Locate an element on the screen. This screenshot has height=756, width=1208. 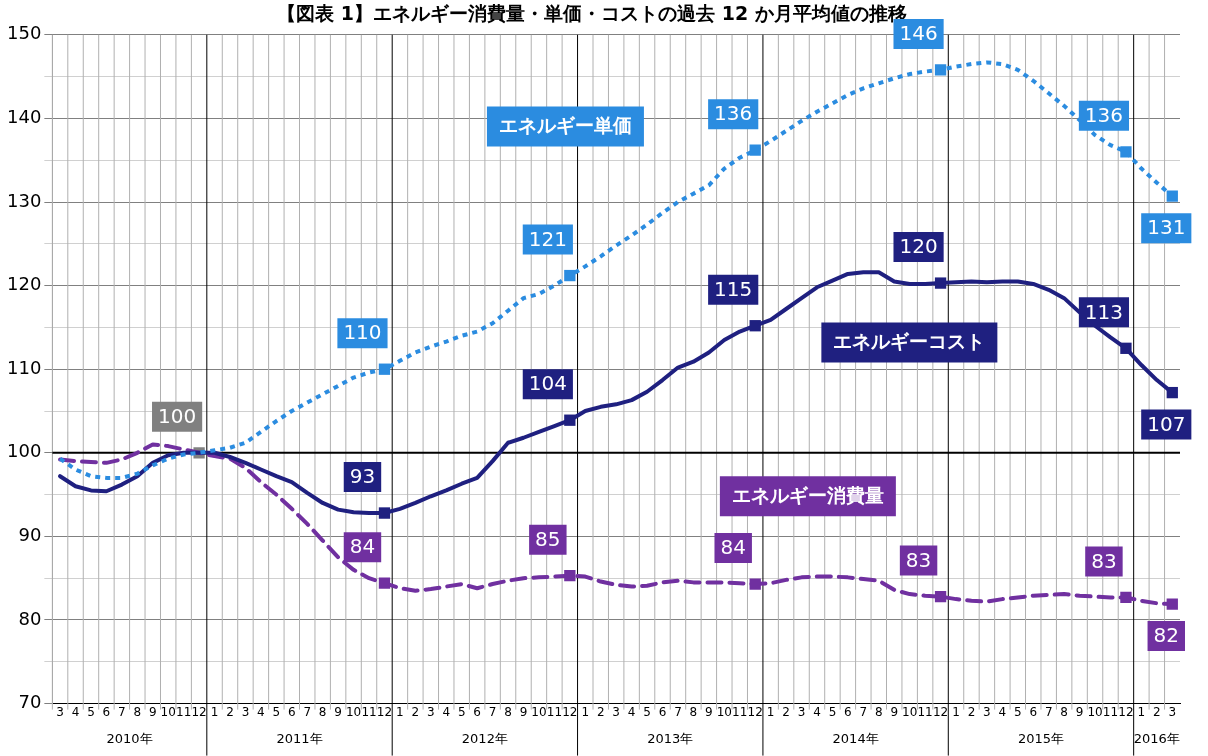
data-label: 113 is located at coordinates (1104, 311).